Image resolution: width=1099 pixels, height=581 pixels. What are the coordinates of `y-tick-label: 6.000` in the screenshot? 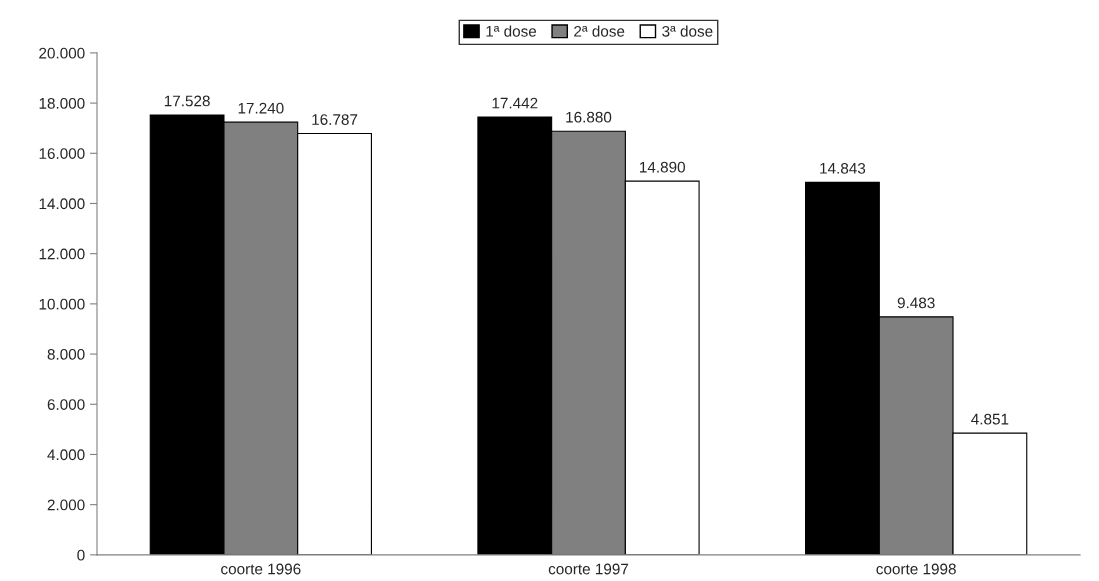 It's located at (66, 404).